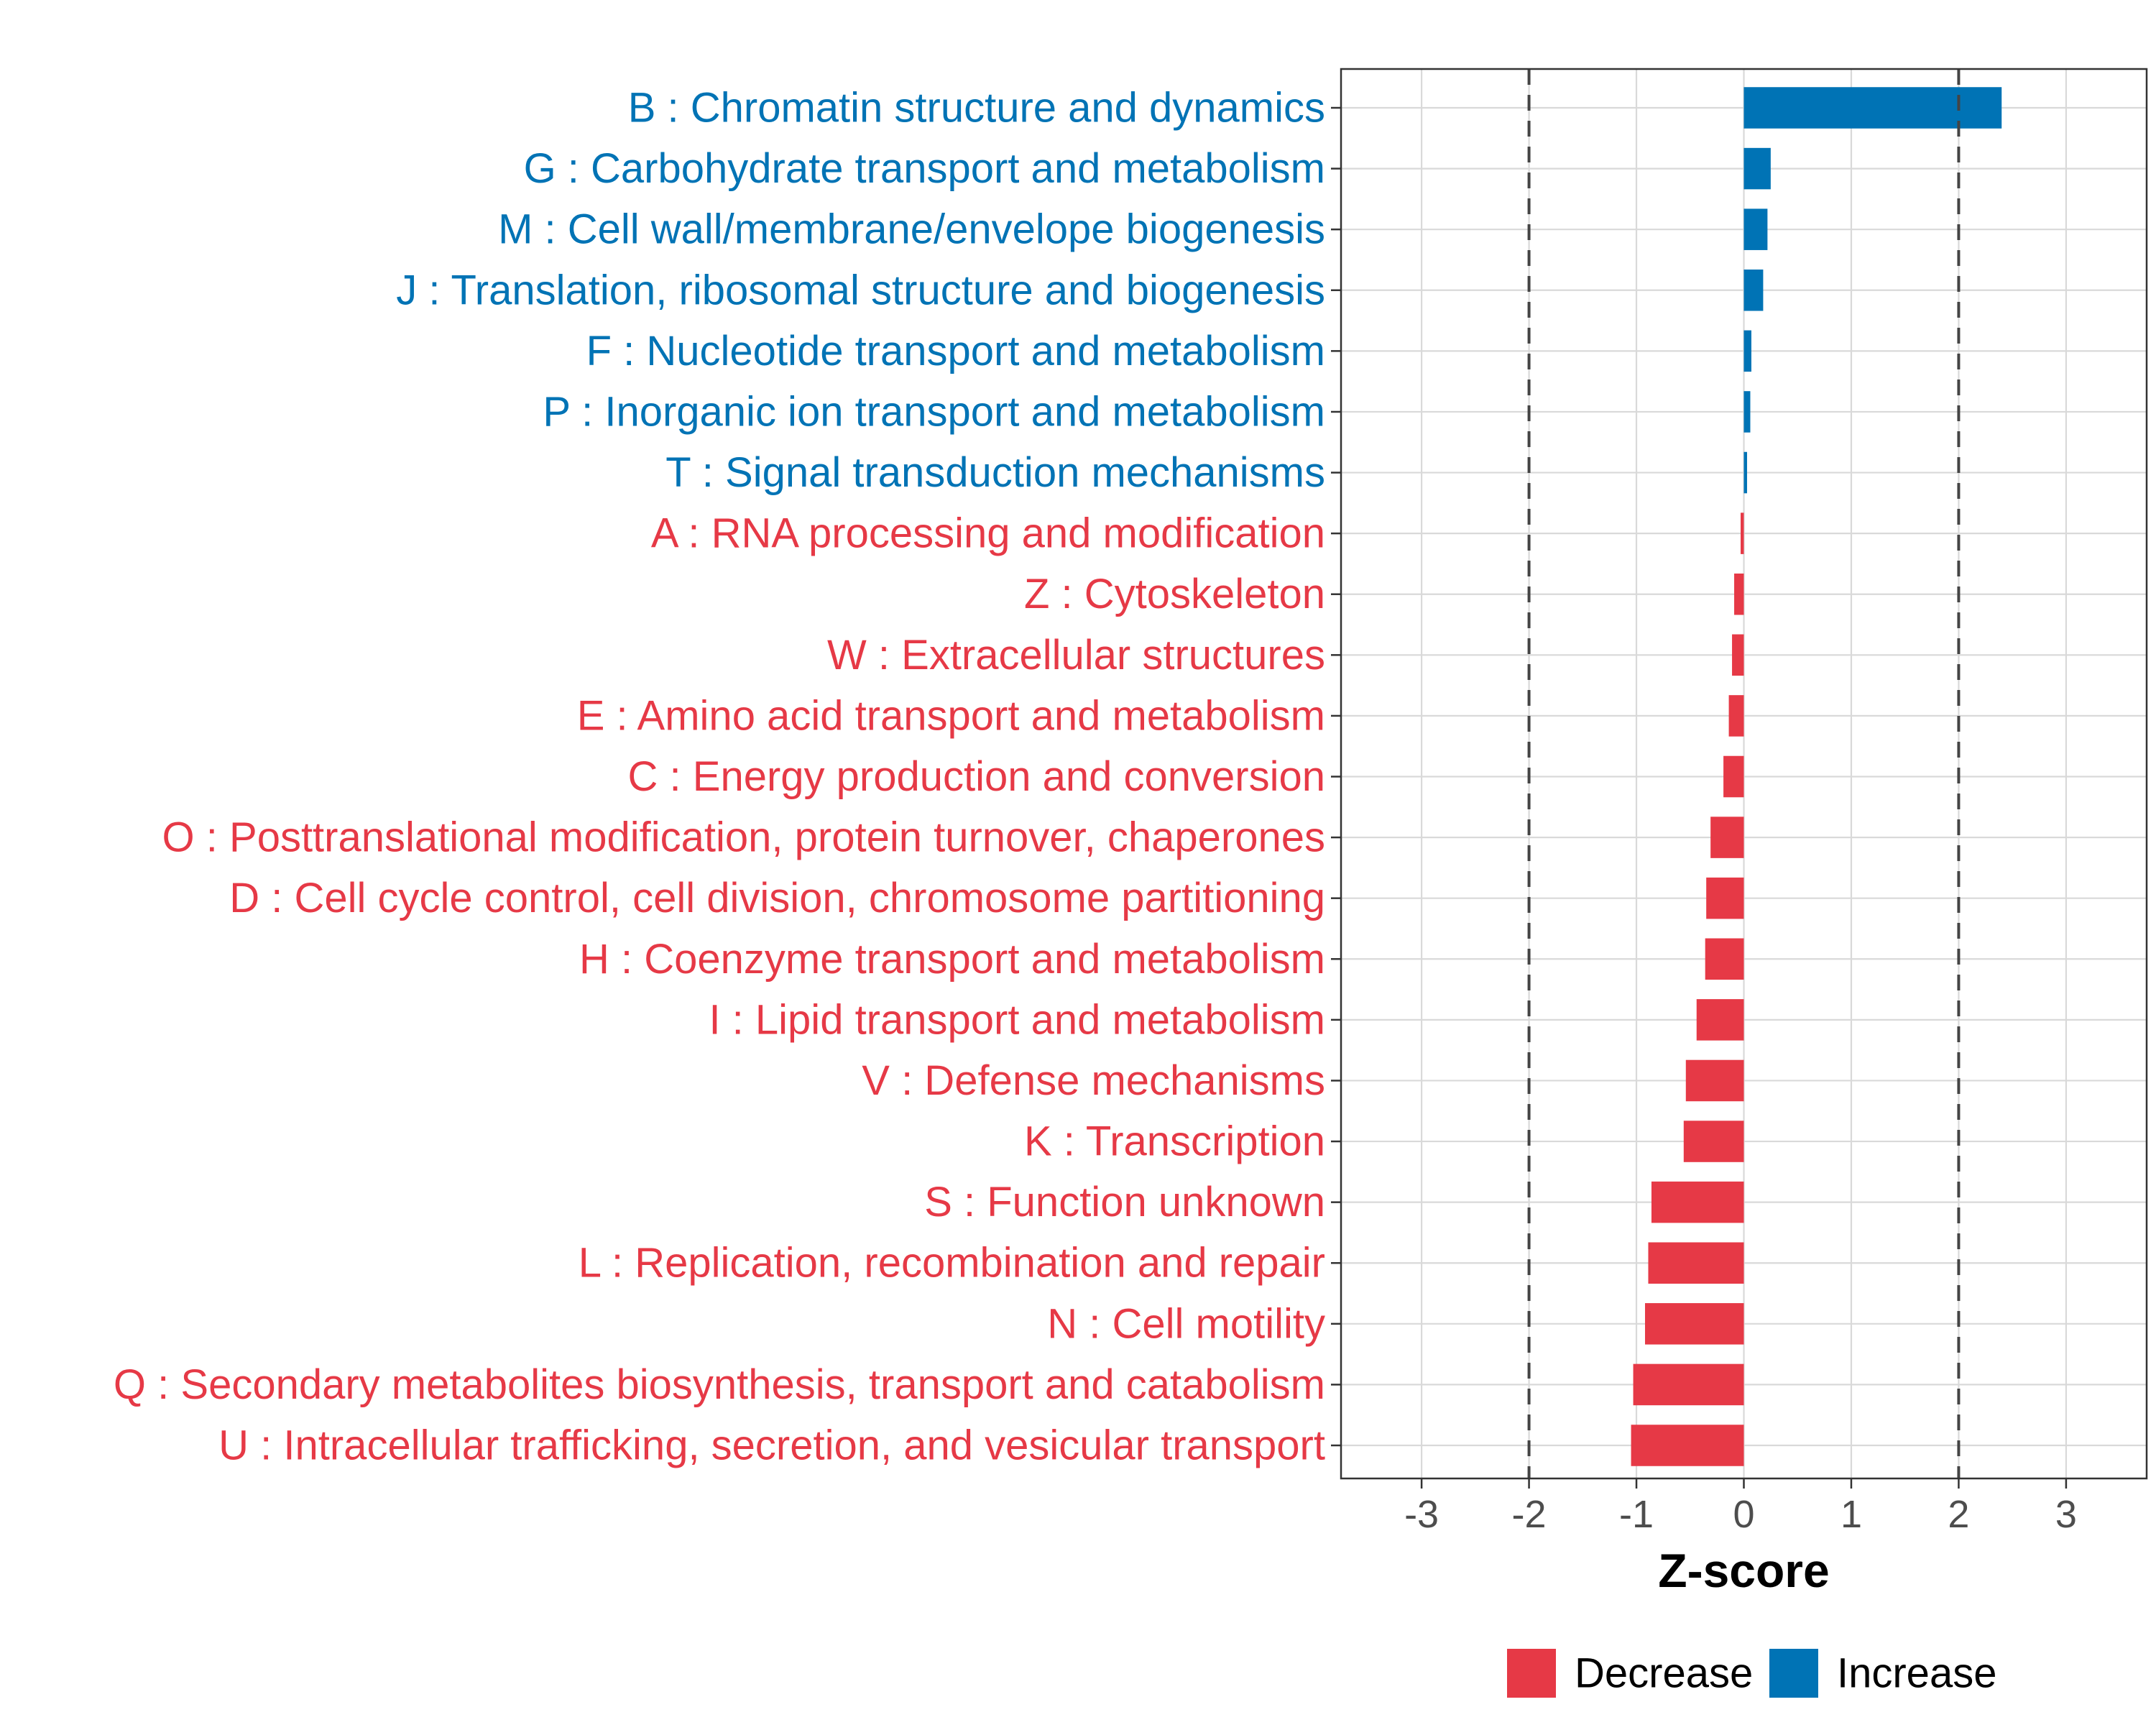 This screenshot has height=1725, width=2156. Describe the element at coordinates (1688, 1384) in the screenshot. I see `bar-q` at that location.